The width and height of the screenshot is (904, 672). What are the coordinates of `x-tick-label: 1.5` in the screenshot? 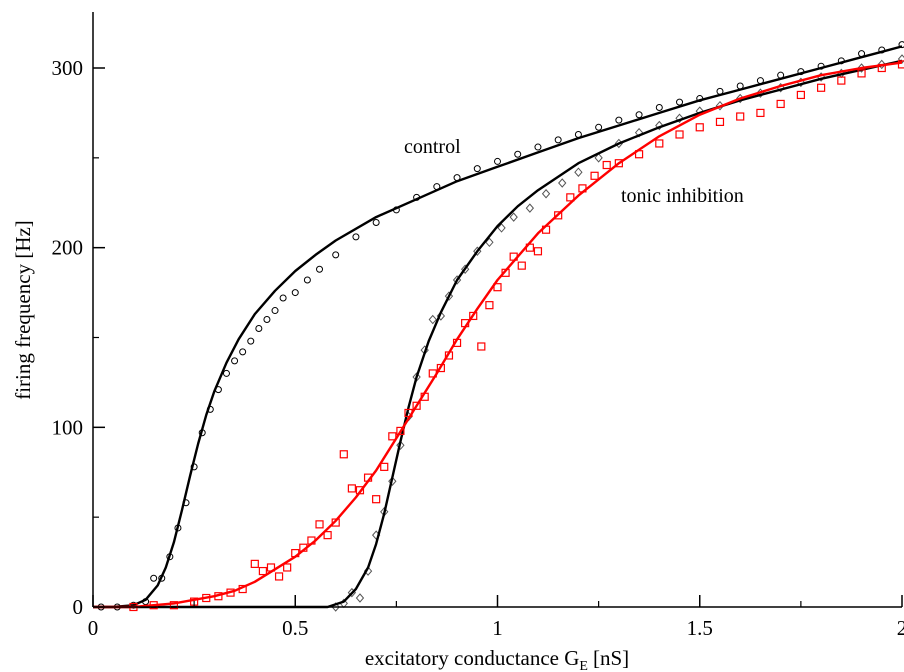 It's located at (700, 628).